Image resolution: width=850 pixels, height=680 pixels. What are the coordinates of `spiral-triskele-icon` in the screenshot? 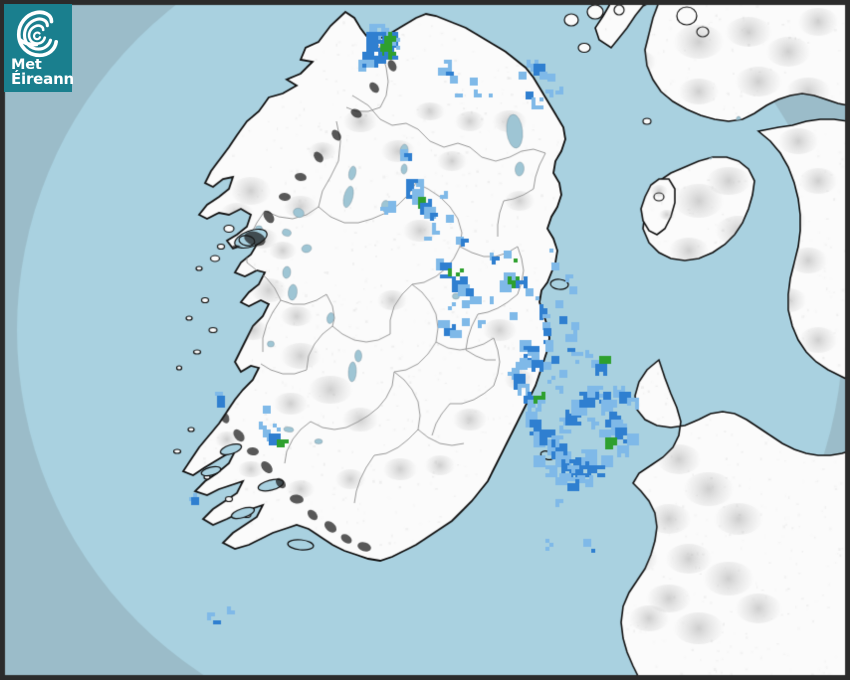 It's located at (37, 34).